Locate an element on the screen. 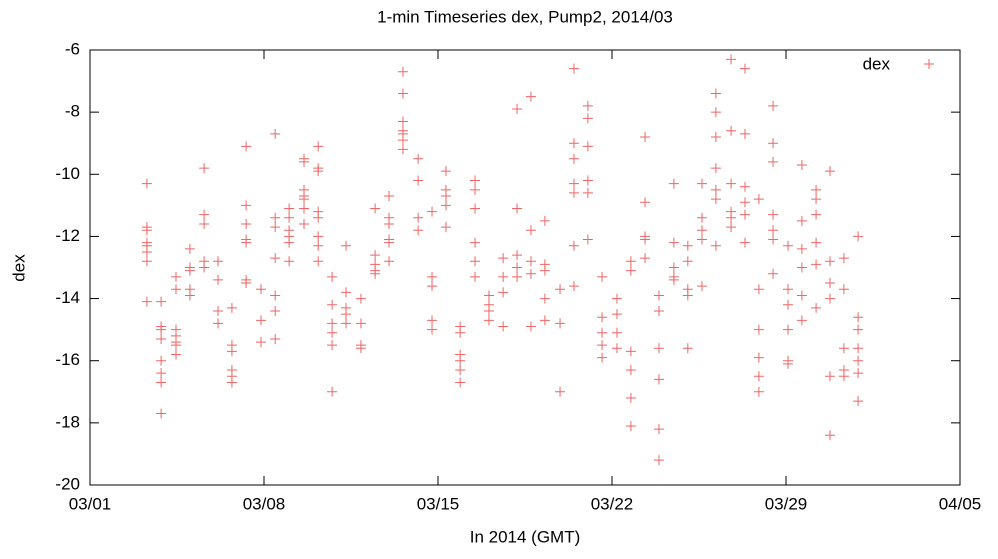 This screenshot has height=559, width=998. y-tick-label: -20 is located at coordinates (67, 483).